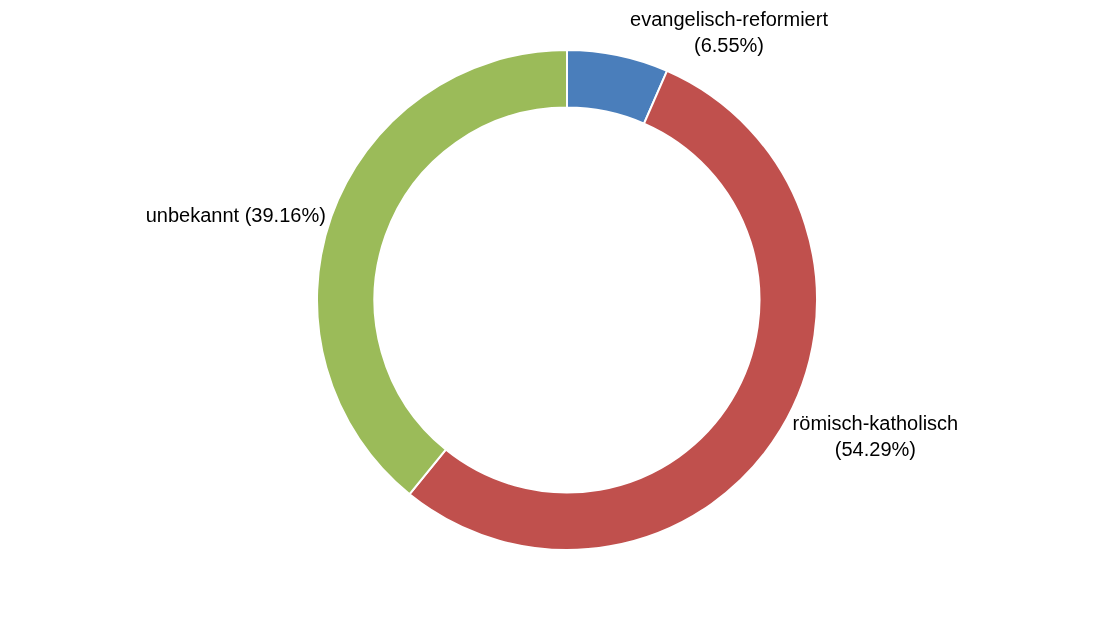  Describe the element at coordinates (875, 449) in the screenshot. I see `data-label: (54.29%)` at that location.